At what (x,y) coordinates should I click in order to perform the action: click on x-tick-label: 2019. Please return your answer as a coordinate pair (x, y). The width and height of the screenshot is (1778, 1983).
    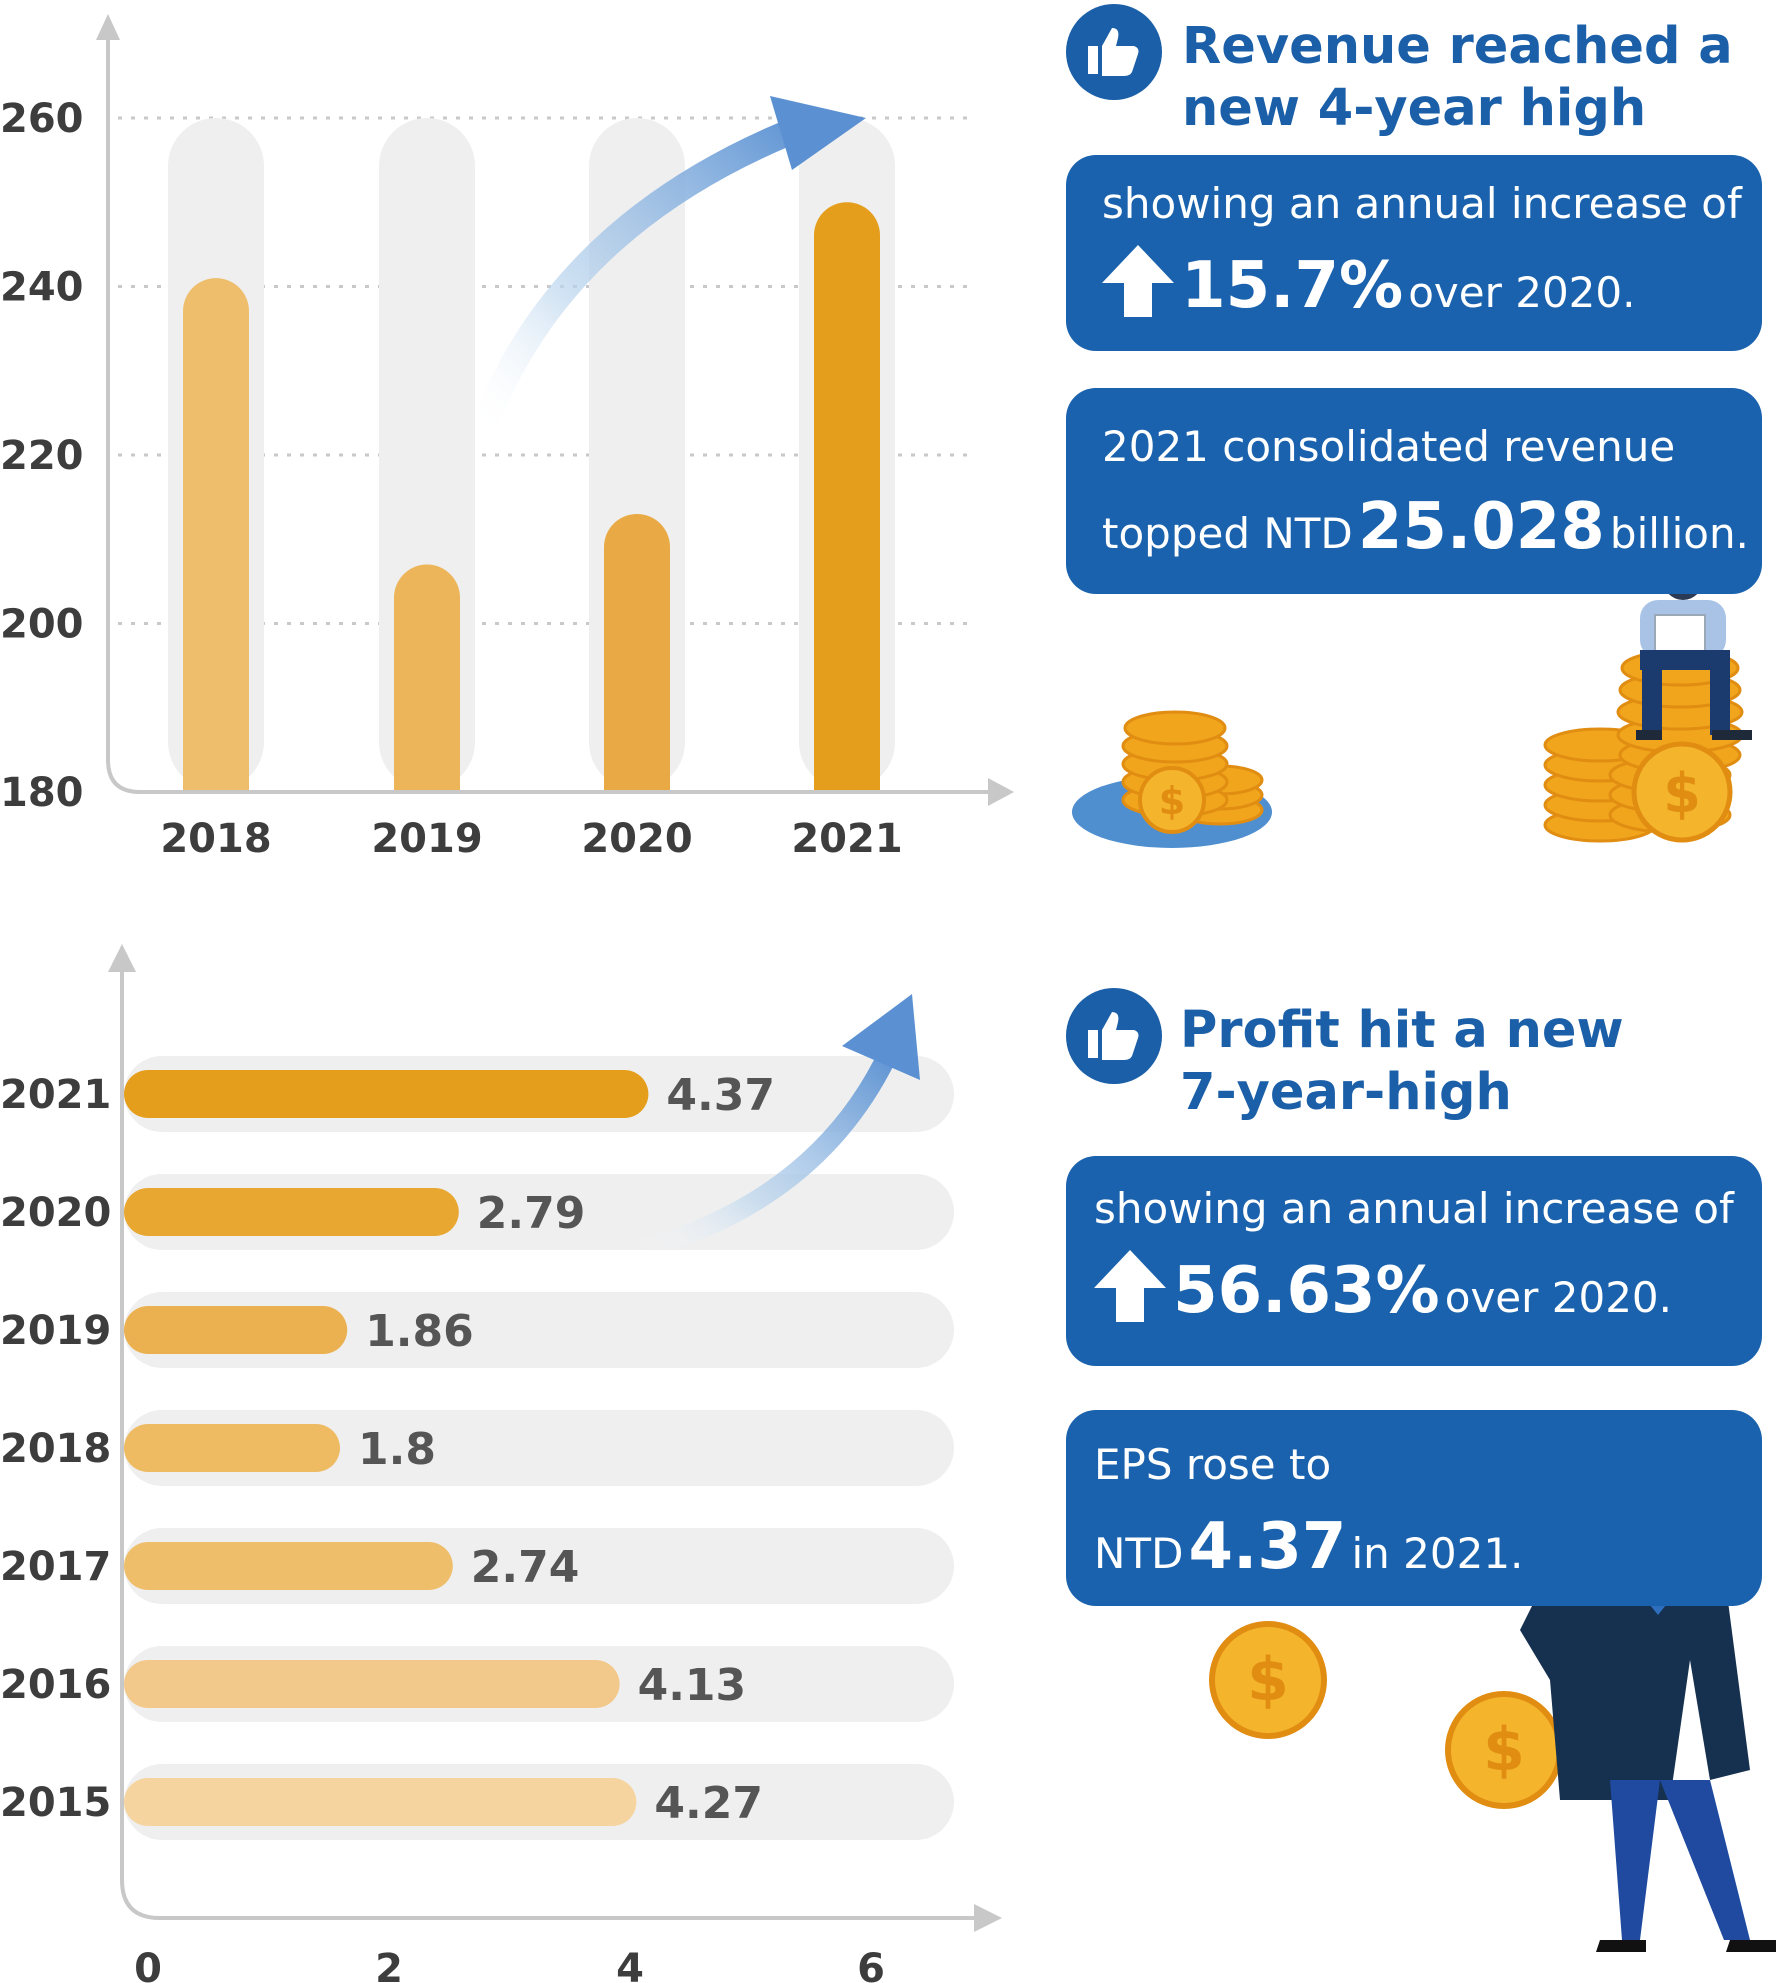
    Looking at the image, I should click on (426, 839).